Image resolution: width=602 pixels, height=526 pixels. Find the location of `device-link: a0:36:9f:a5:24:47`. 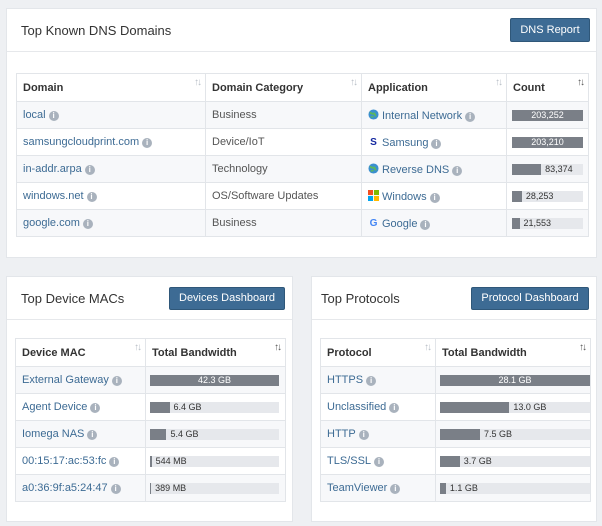

device-link: a0:36:9f:a5:24:47 is located at coordinates (65, 488).